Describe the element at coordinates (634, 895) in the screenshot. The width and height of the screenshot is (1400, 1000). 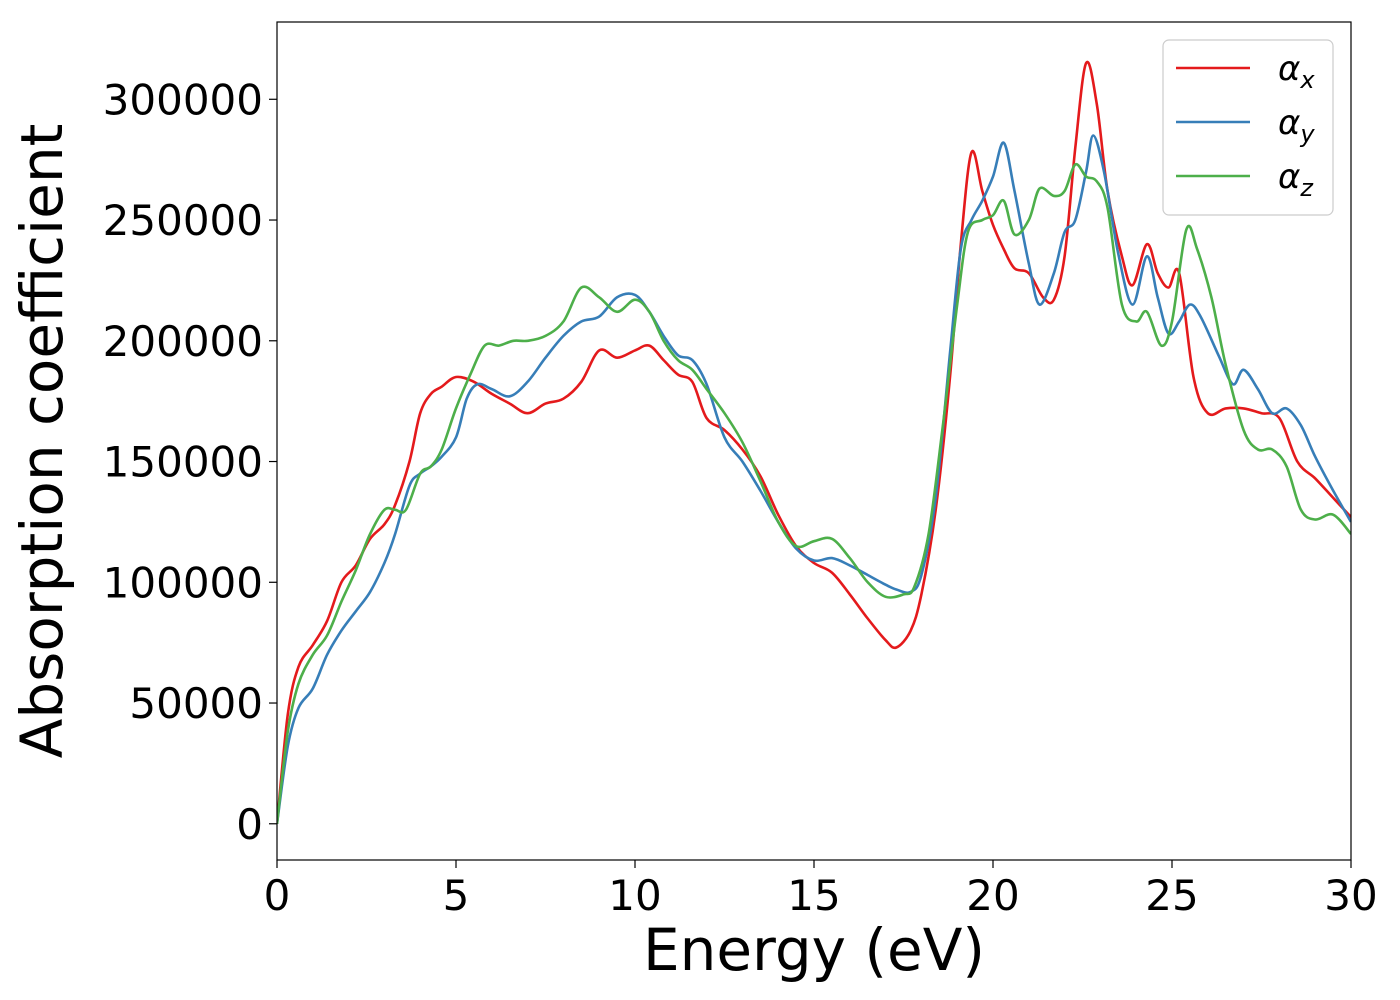
I see `x-tick-label: 10` at that location.